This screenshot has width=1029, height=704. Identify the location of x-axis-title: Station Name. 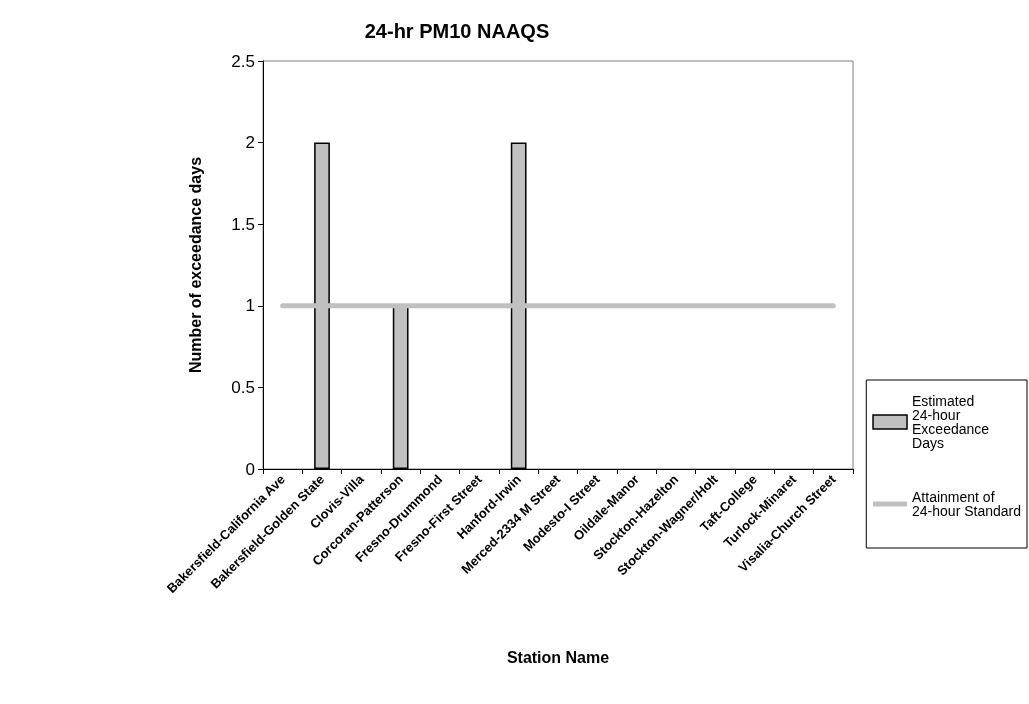
(558, 657).